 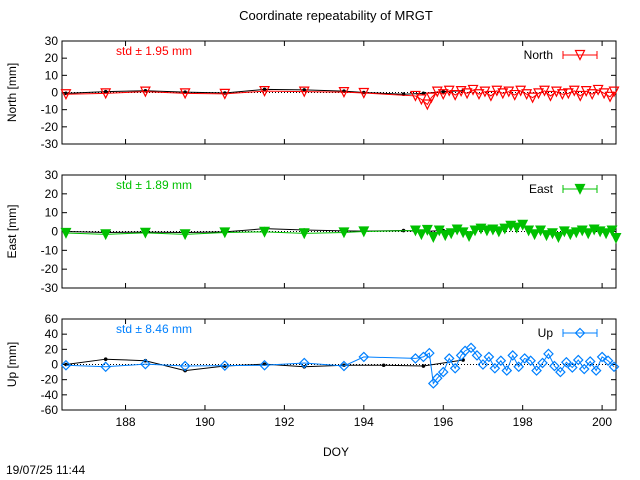 I want to click on y-tick-label: 40, so click(x=52, y=334).